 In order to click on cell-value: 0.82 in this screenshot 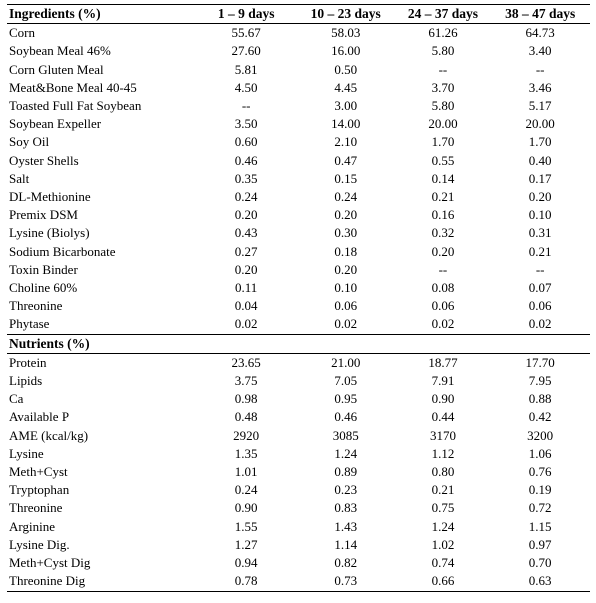, I will do `click(346, 563)`.